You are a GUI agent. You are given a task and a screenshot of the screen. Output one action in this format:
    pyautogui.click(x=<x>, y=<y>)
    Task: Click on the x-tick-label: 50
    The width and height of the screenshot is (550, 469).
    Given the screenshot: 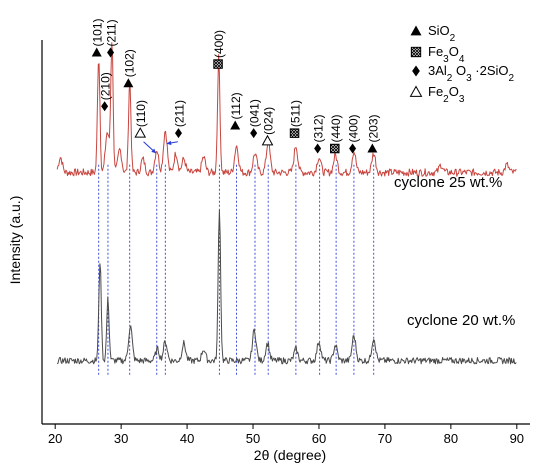 What is the action you would take?
    pyautogui.click(x=253, y=438)
    